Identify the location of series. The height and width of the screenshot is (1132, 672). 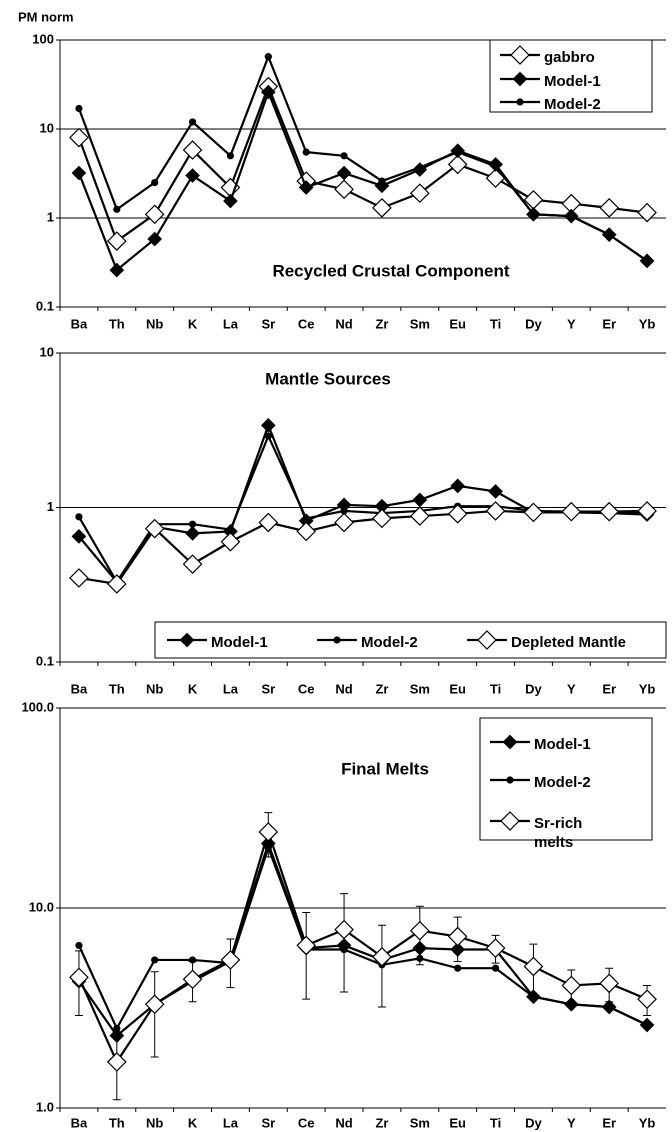
(363, 547).